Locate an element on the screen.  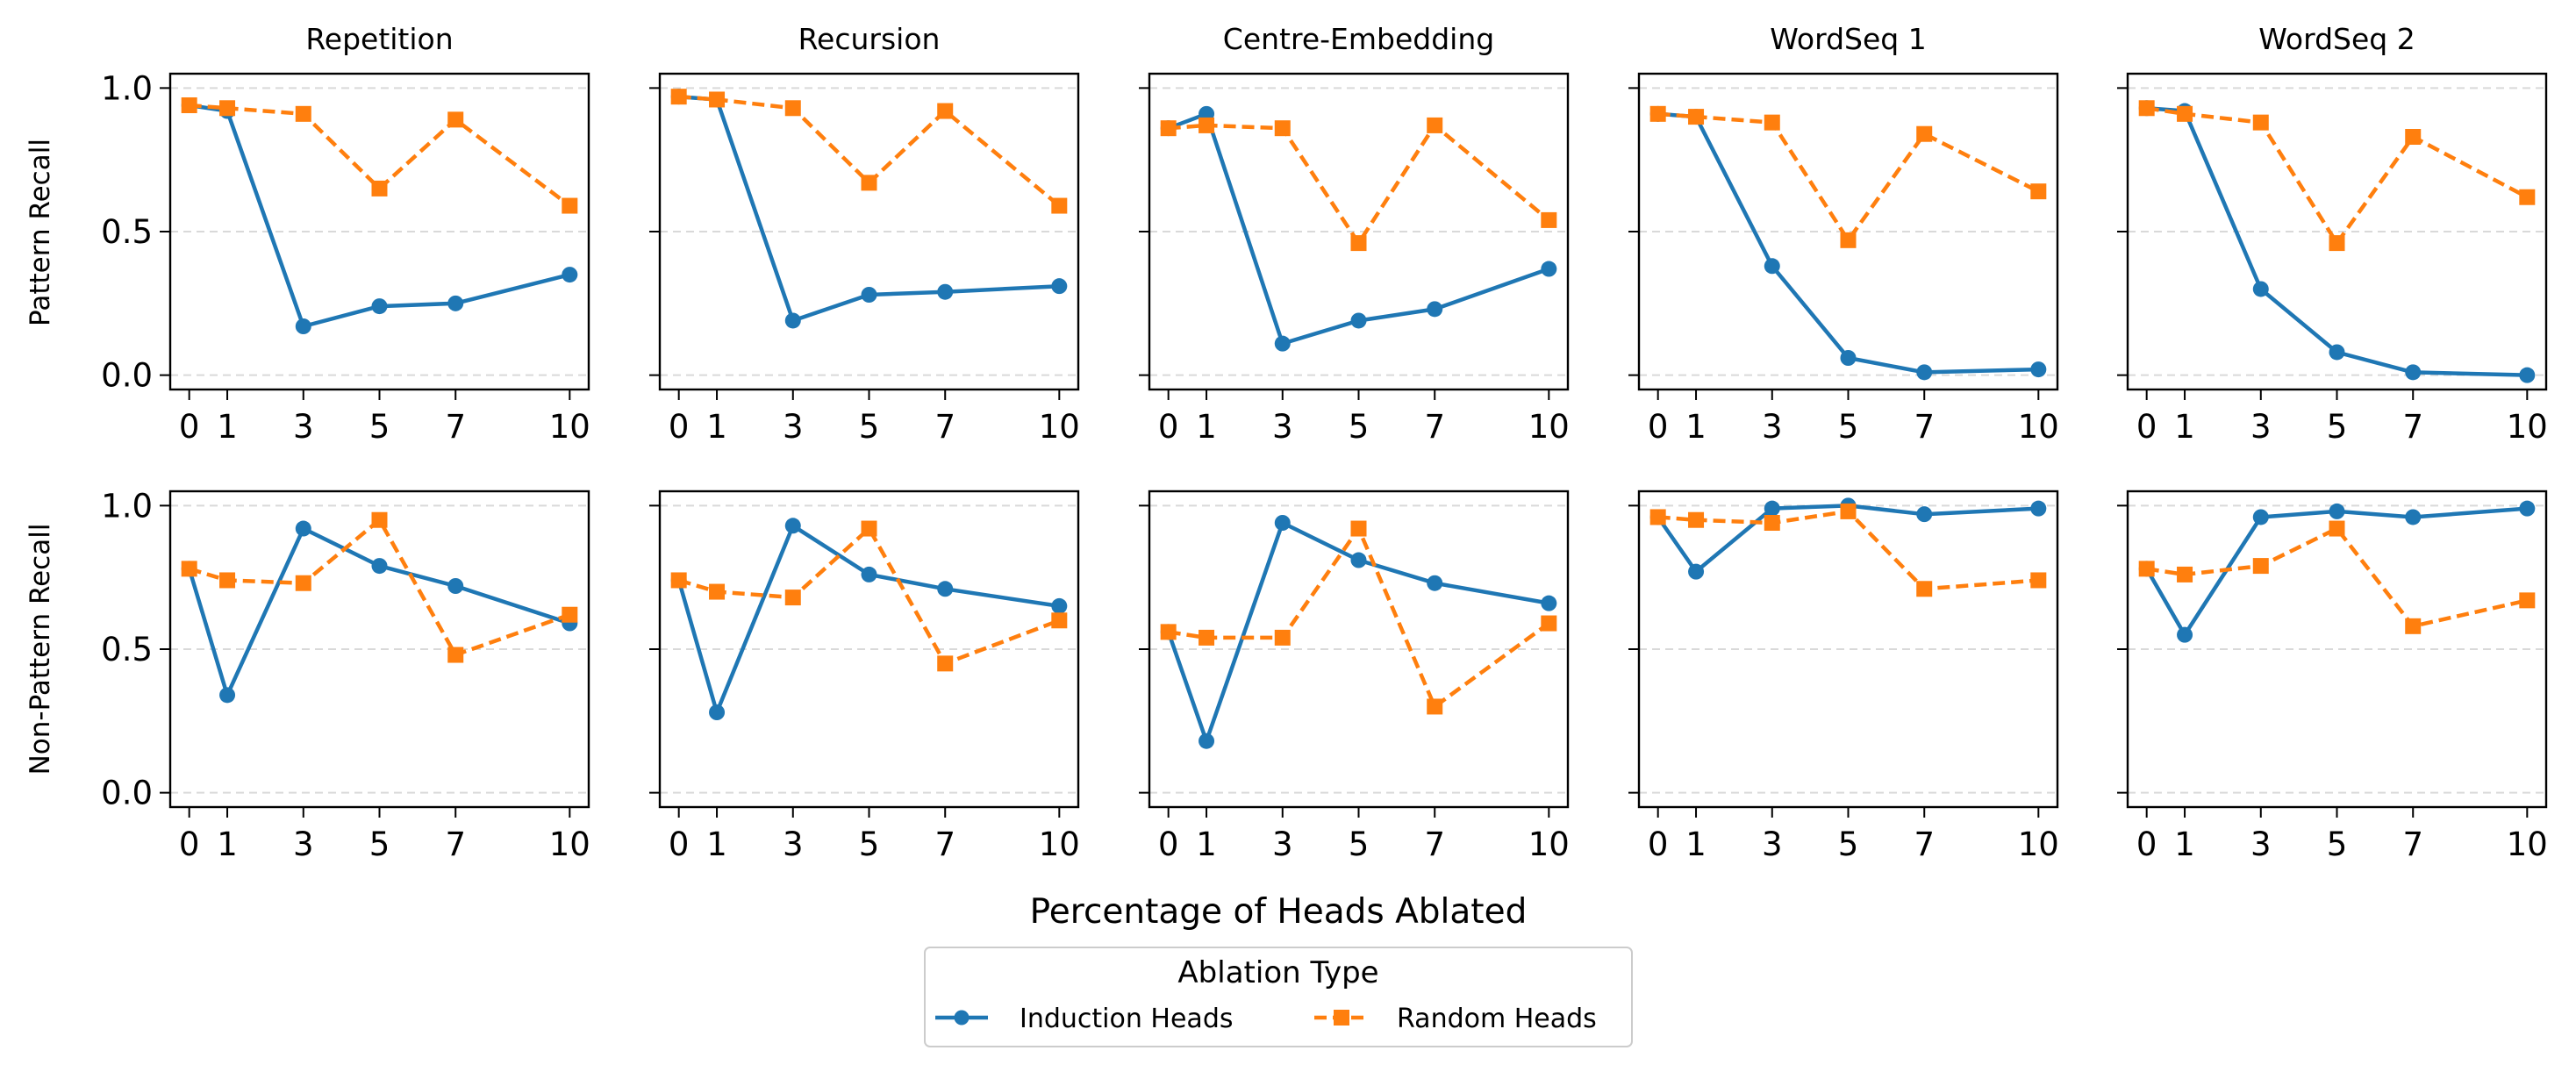
panel-title: Recursion is located at coordinates (869, 39).